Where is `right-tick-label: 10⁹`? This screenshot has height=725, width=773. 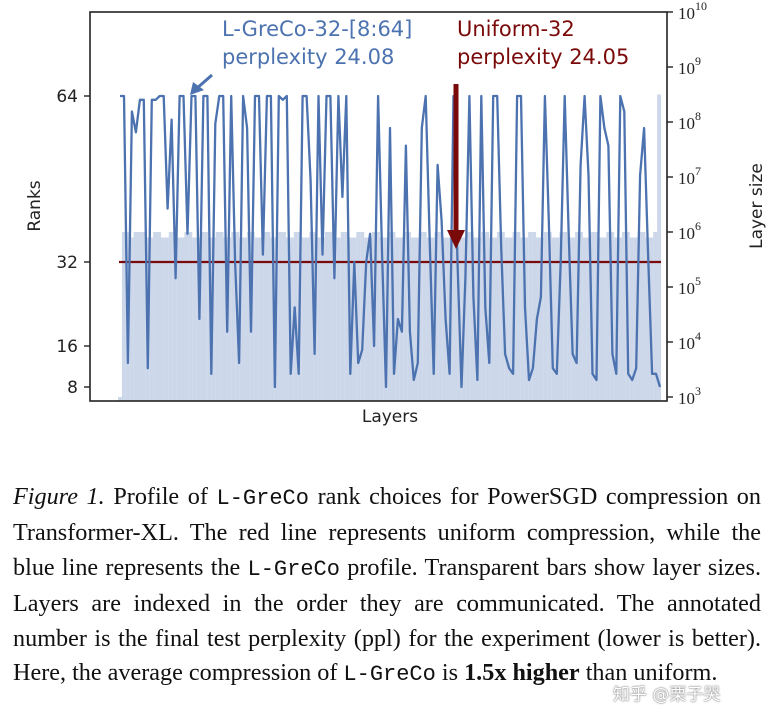 right-tick-label: 10⁹ is located at coordinates (689, 66).